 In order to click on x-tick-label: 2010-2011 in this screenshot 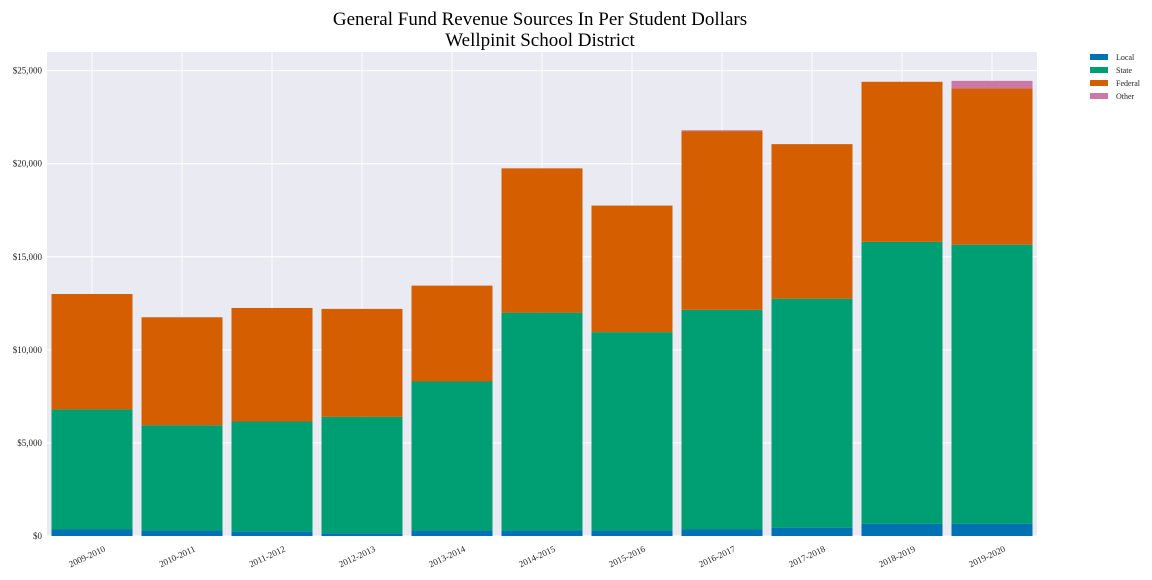, I will do `click(177, 556)`.